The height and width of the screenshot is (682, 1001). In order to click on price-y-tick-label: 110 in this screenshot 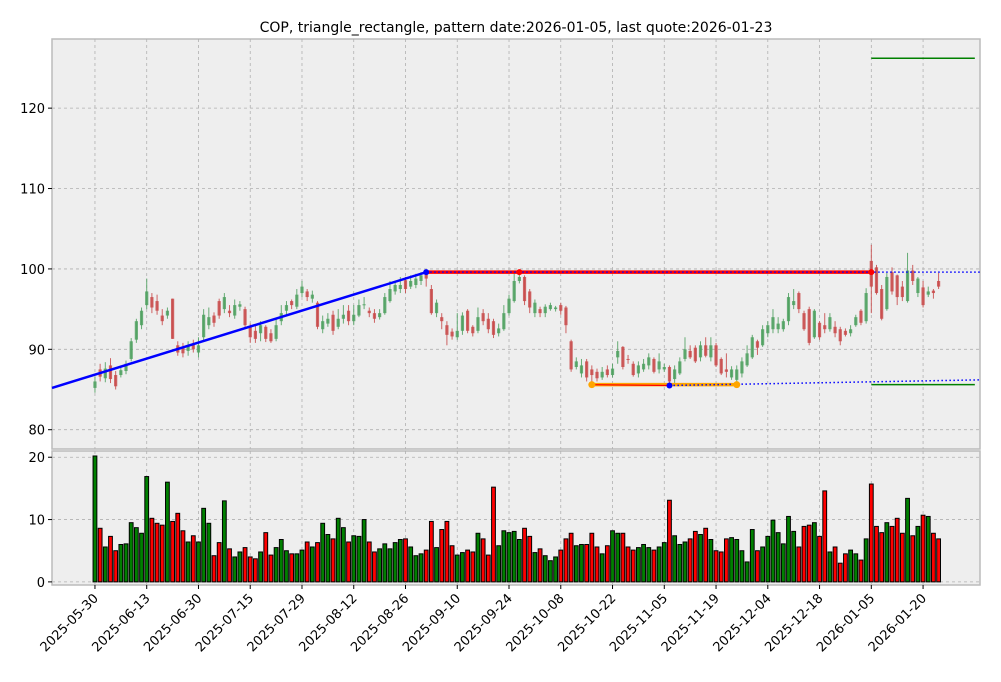, I will do `click(32, 190)`.